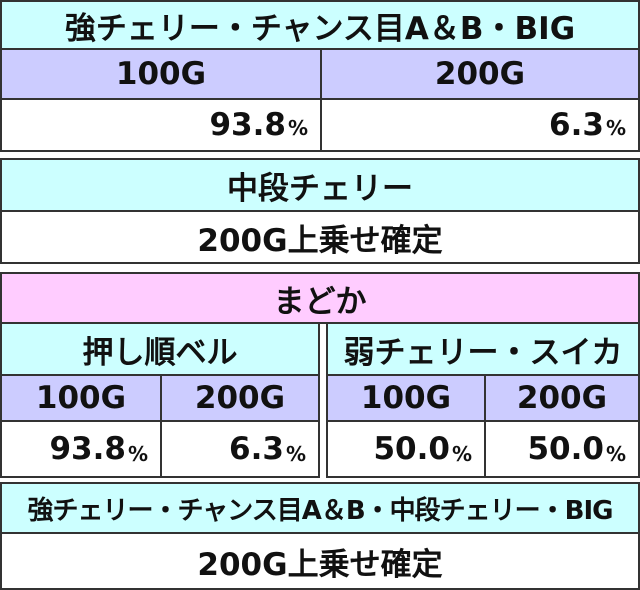 This screenshot has height=590, width=640. Describe the element at coordinates (320, 185) in the screenshot. I see `header: 中段チェリー` at that location.